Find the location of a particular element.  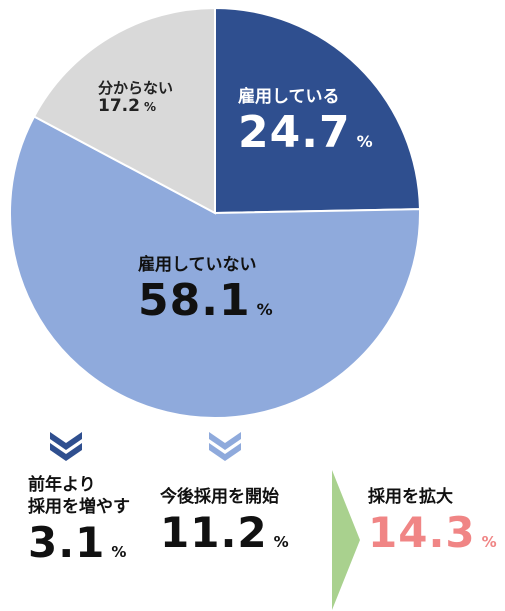

start-unit: % is located at coordinates (281, 542).